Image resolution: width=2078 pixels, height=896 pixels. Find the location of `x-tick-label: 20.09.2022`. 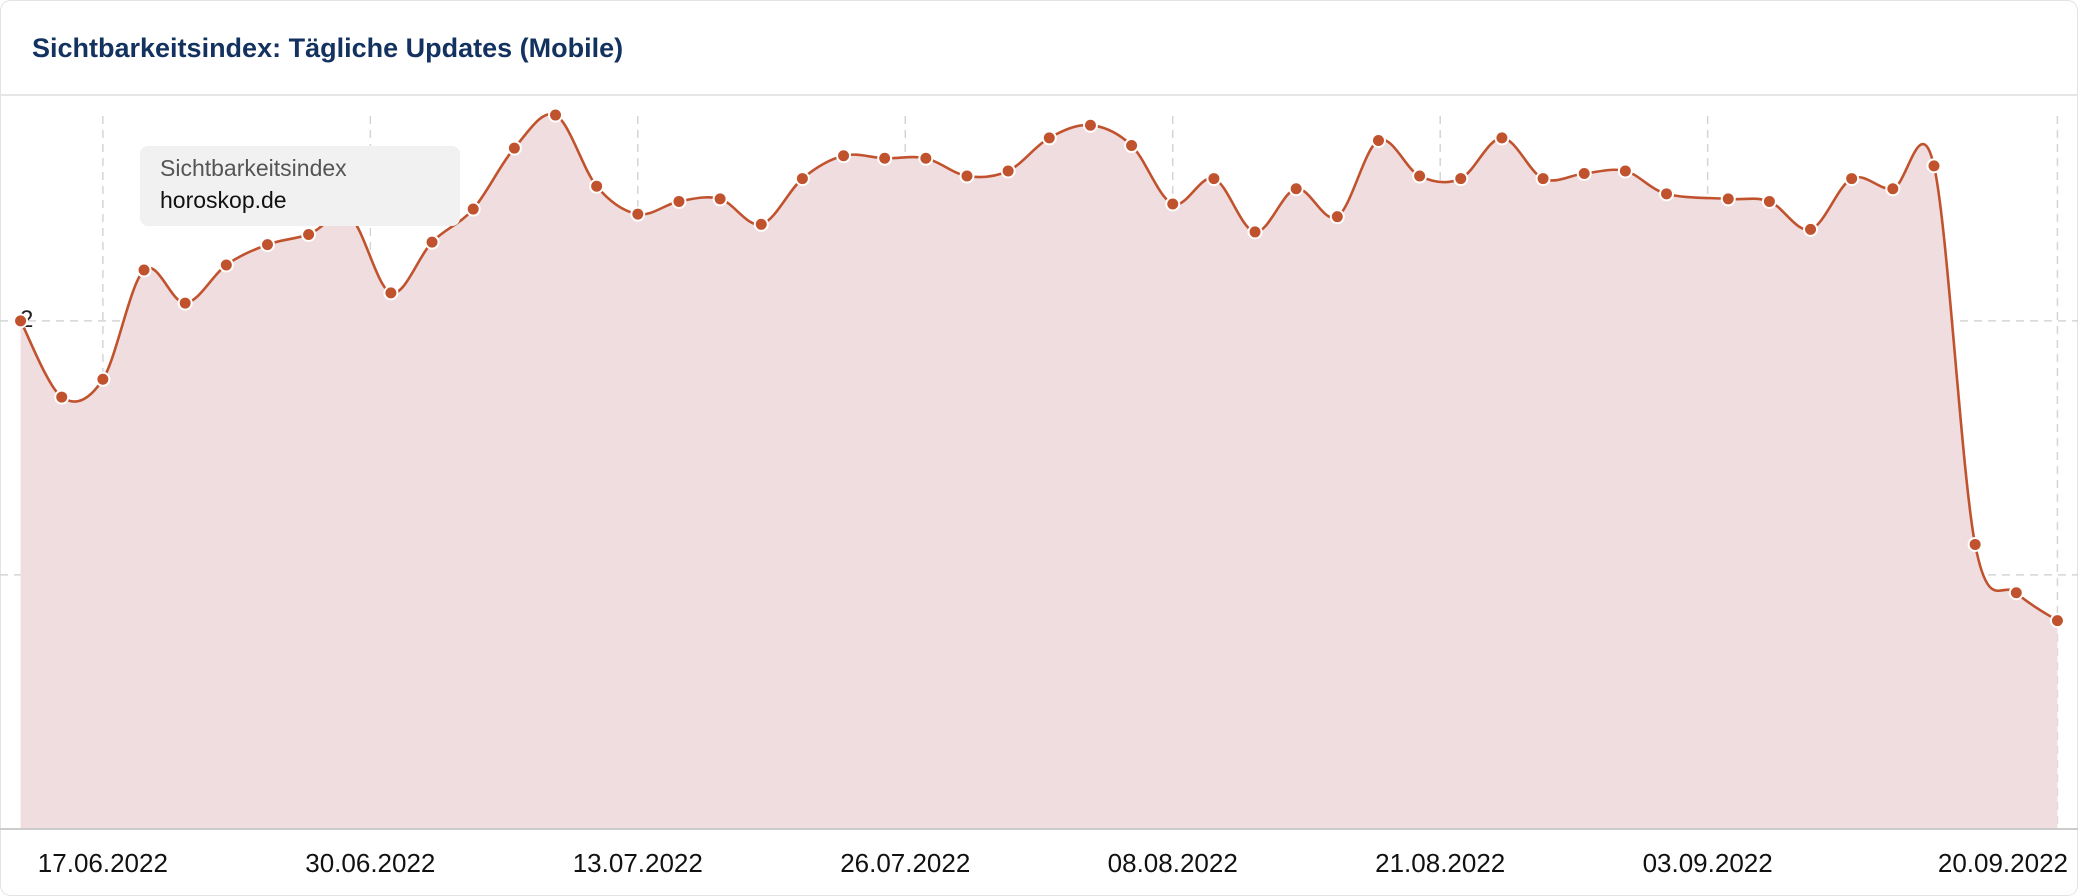

x-tick-label: 20.09.2022 is located at coordinates (2003, 863).